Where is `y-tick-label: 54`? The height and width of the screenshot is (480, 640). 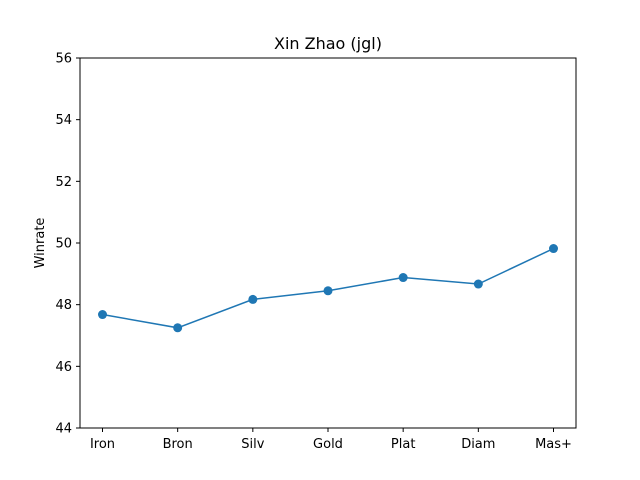
y-tick-label: 54 is located at coordinates (63, 120).